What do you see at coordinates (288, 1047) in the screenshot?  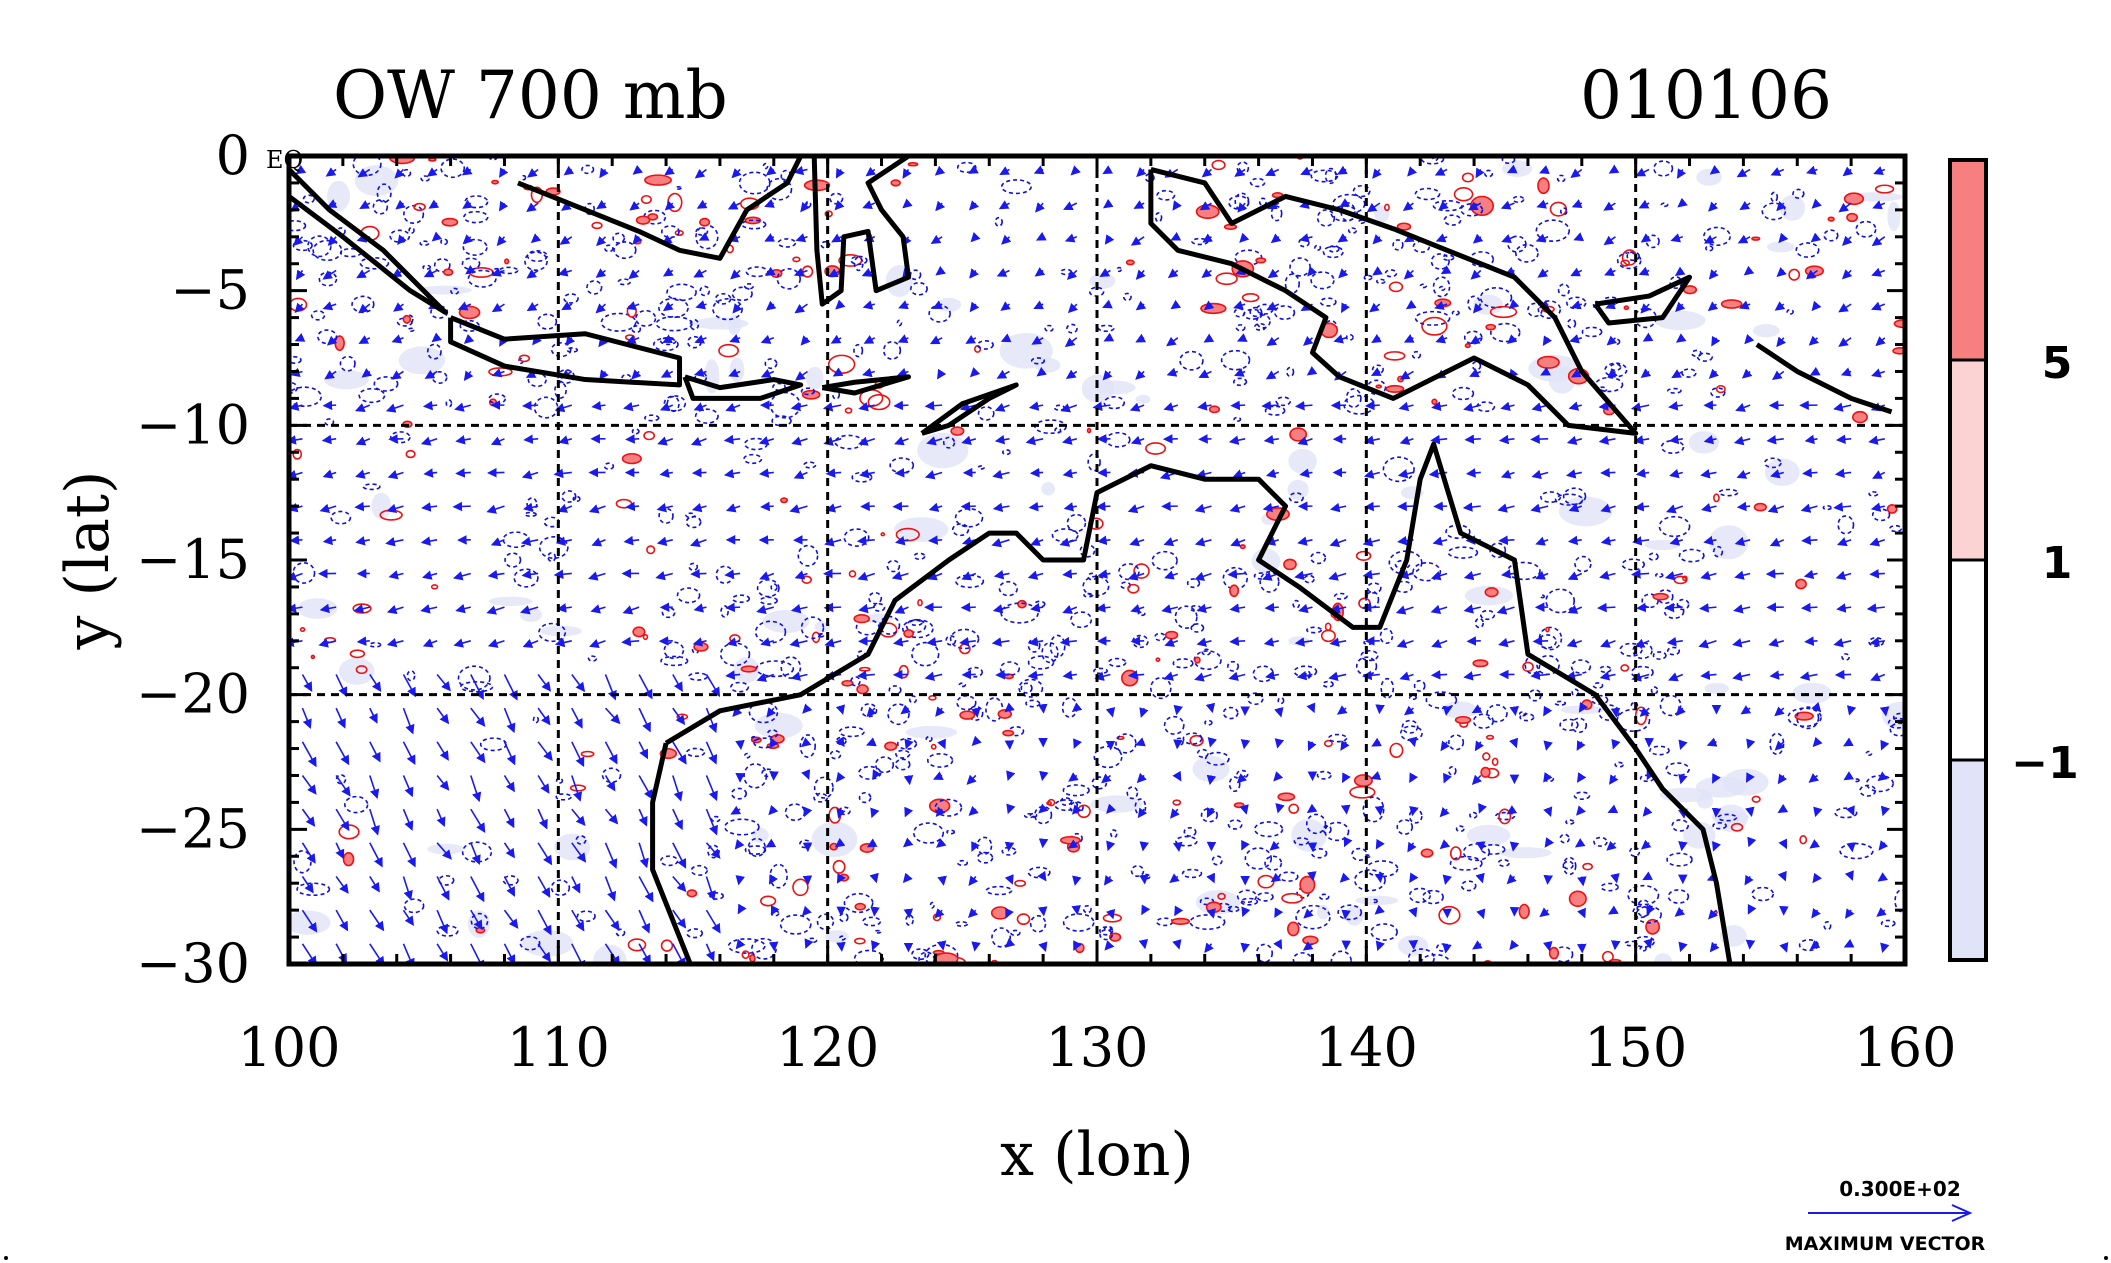 I see `x-tick-label: 100` at bounding box center [288, 1047].